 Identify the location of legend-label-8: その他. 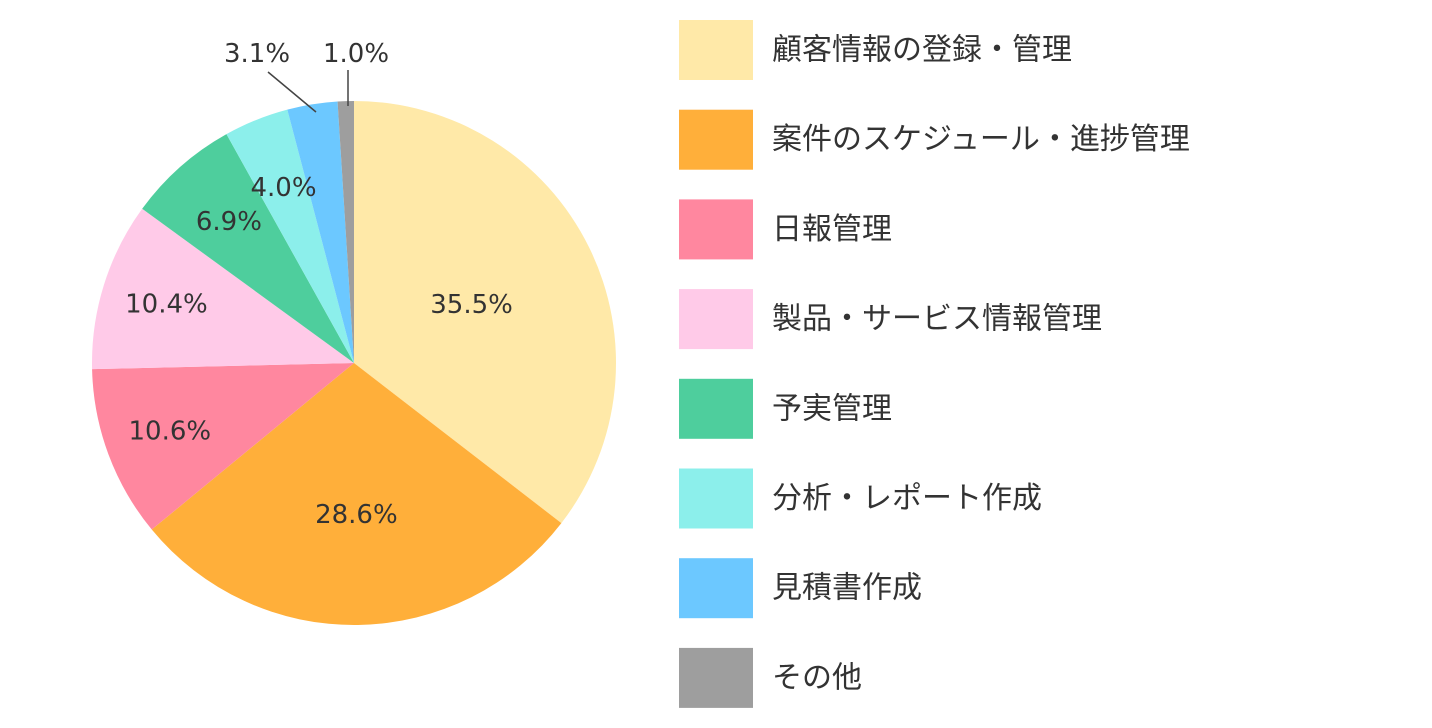
(817, 677).